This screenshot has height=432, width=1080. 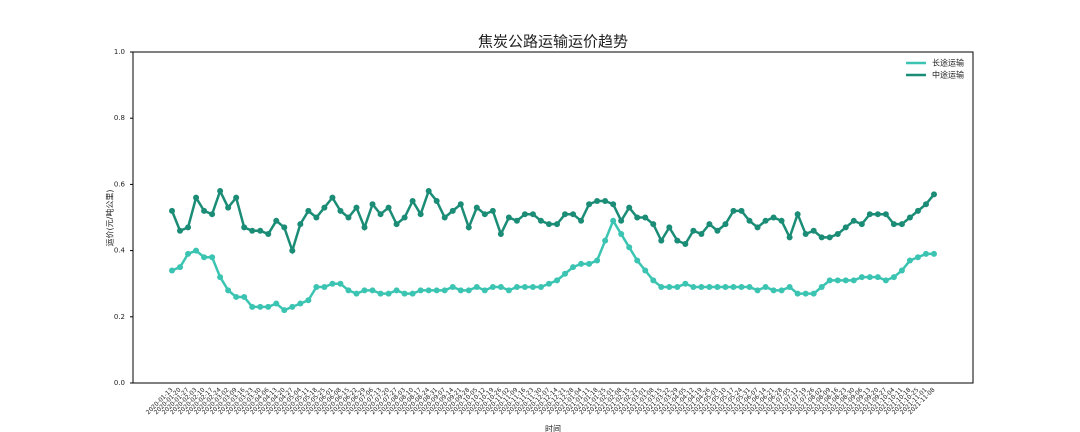 What do you see at coordinates (110, 218) in the screenshot?
I see `y-axis-label: 运价(元/吨公里)` at bounding box center [110, 218].